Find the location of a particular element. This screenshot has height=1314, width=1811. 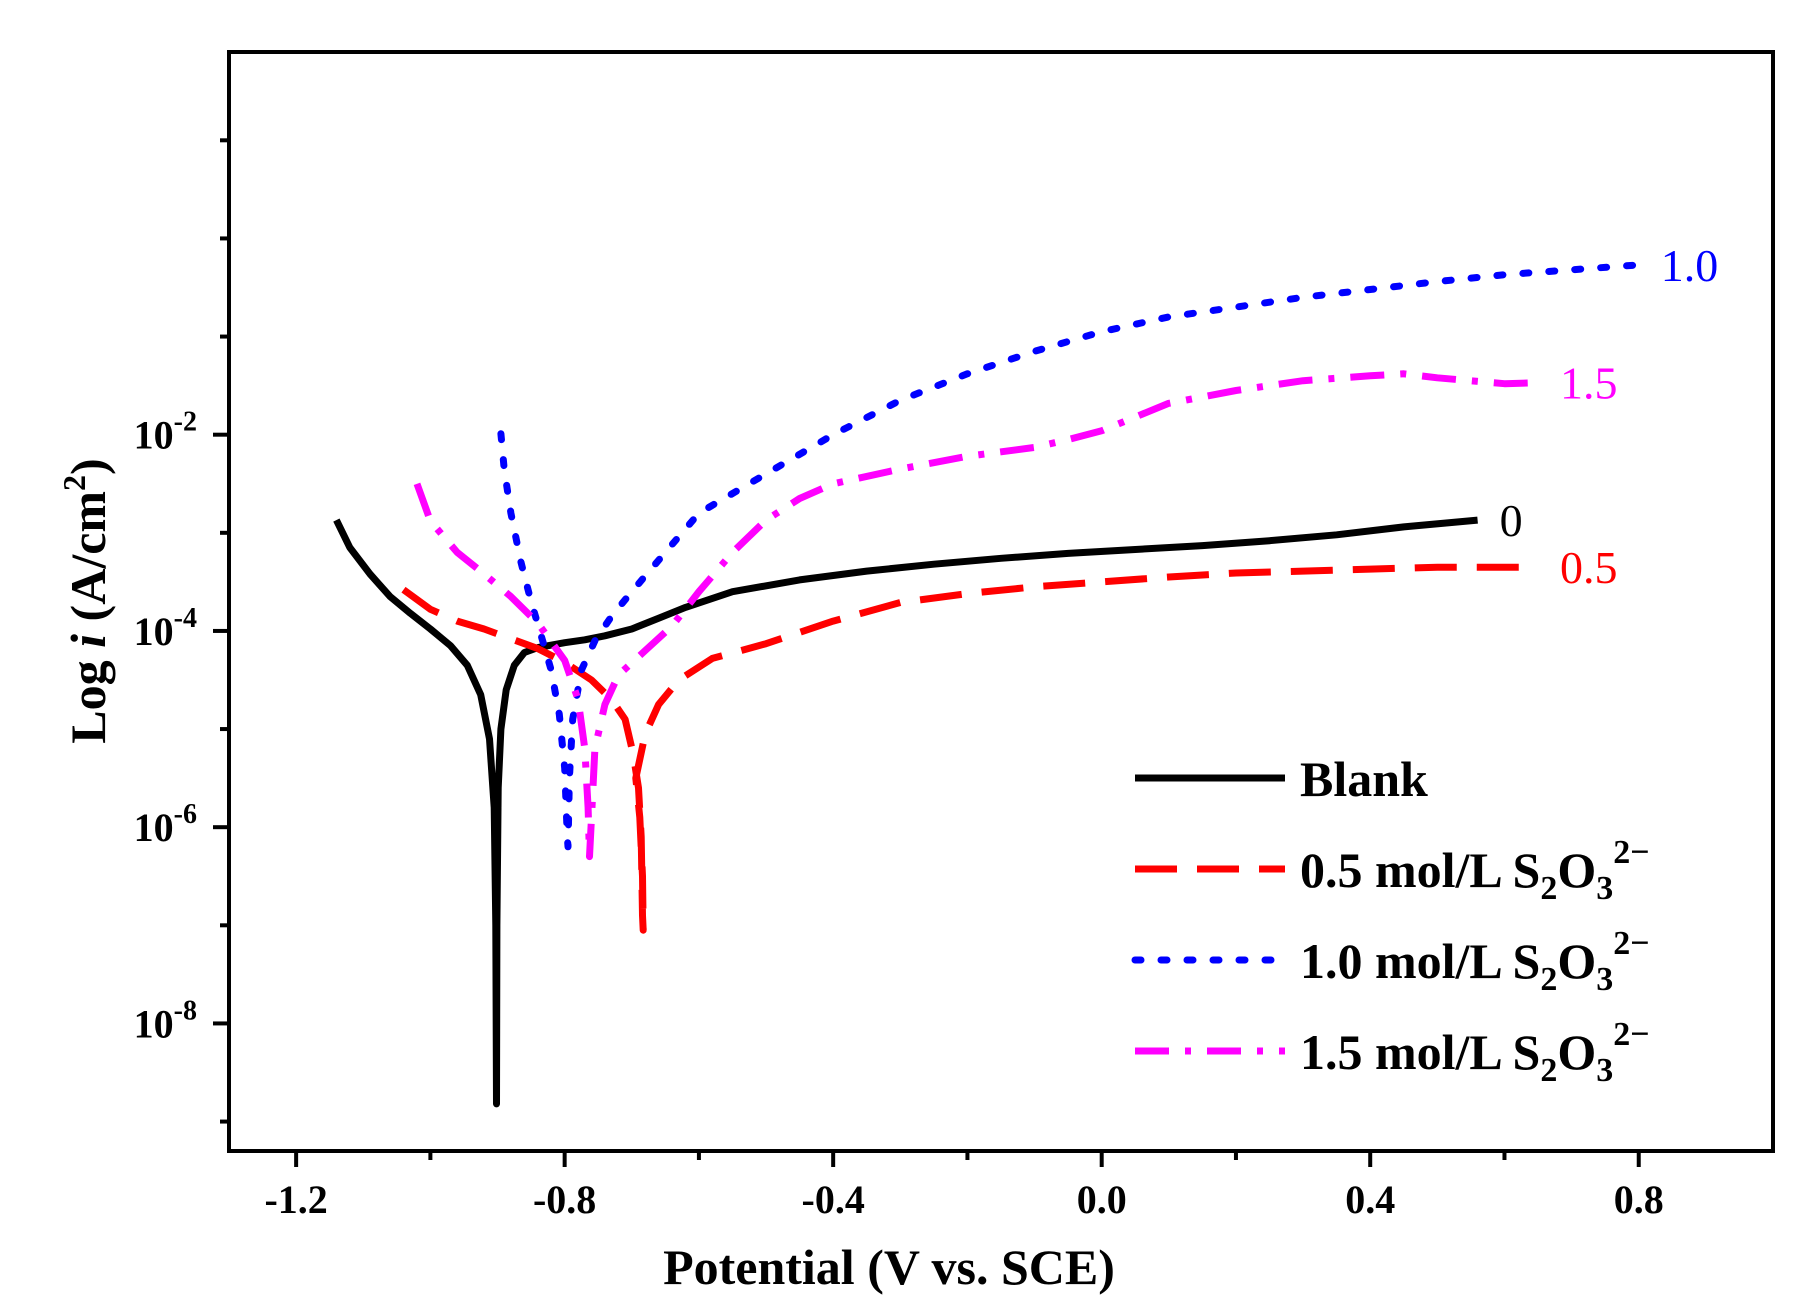

y-tick-label: 10⁻⁴ is located at coordinates (165, 628).